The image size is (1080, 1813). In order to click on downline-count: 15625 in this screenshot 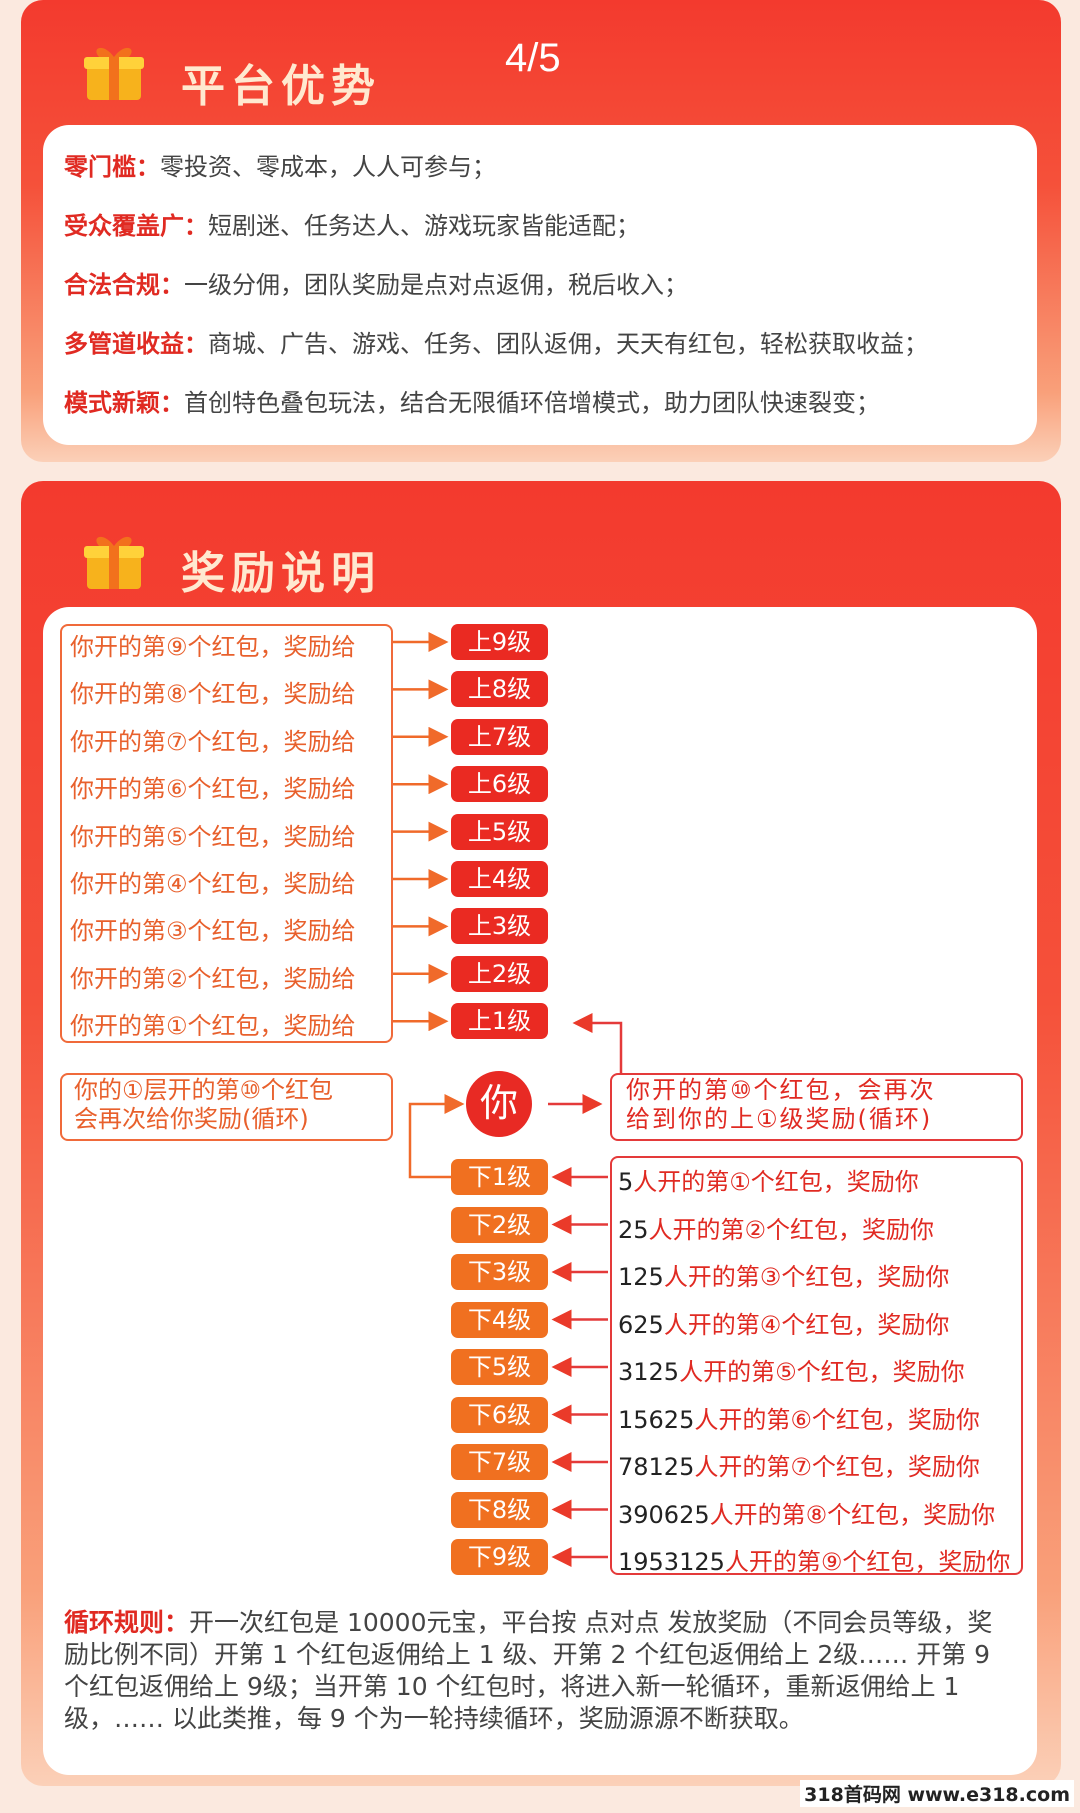, I will do `click(656, 1419)`.